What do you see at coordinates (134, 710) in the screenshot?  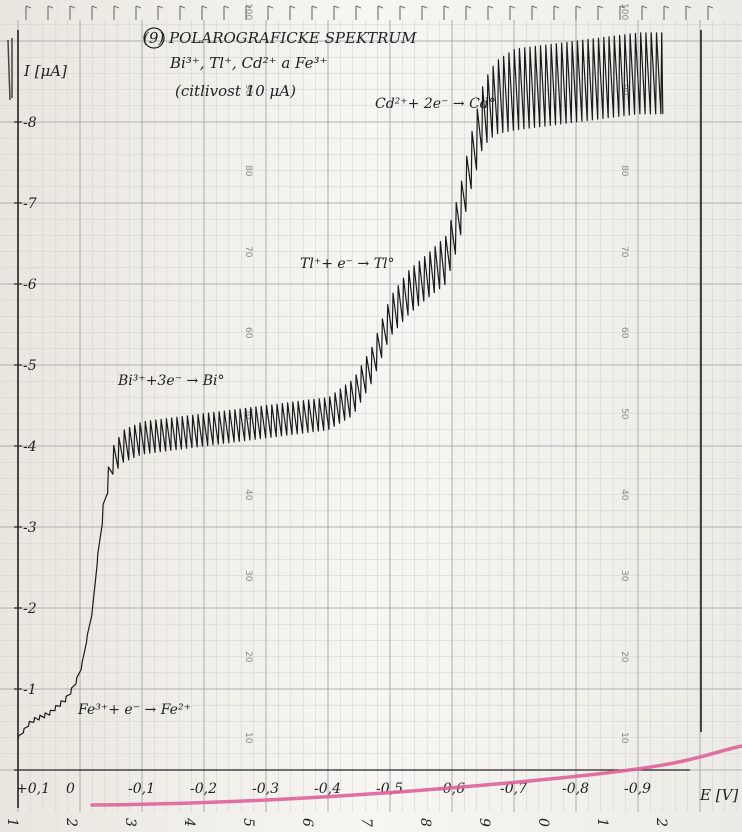 I see `annotation-fe: Fe³⁺+ e⁻ → Fe²⁺` at bounding box center [134, 710].